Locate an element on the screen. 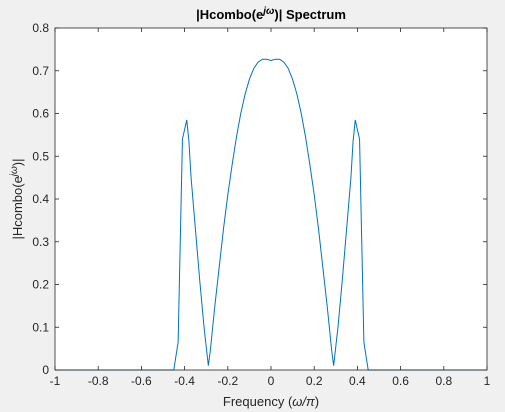  x-tick-label: 0.4 is located at coordinates (357, 381).